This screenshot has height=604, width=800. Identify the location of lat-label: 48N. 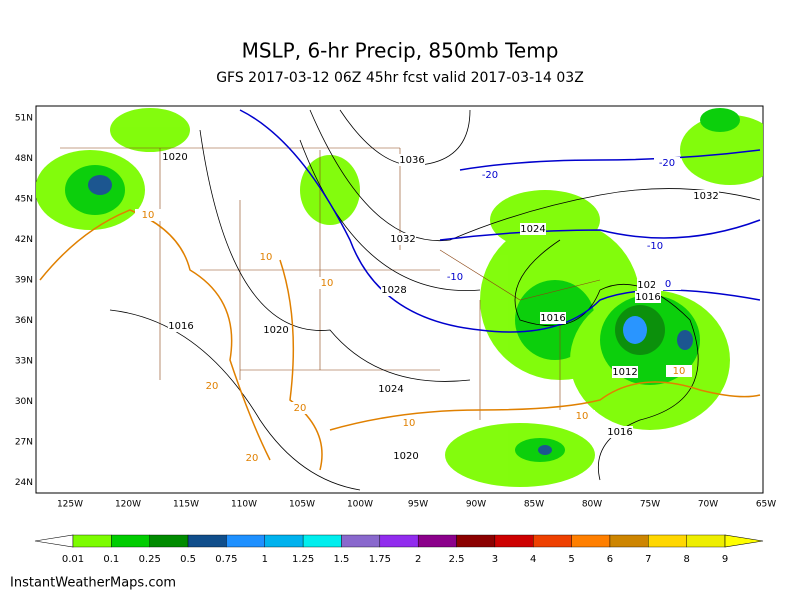
(24, 159).